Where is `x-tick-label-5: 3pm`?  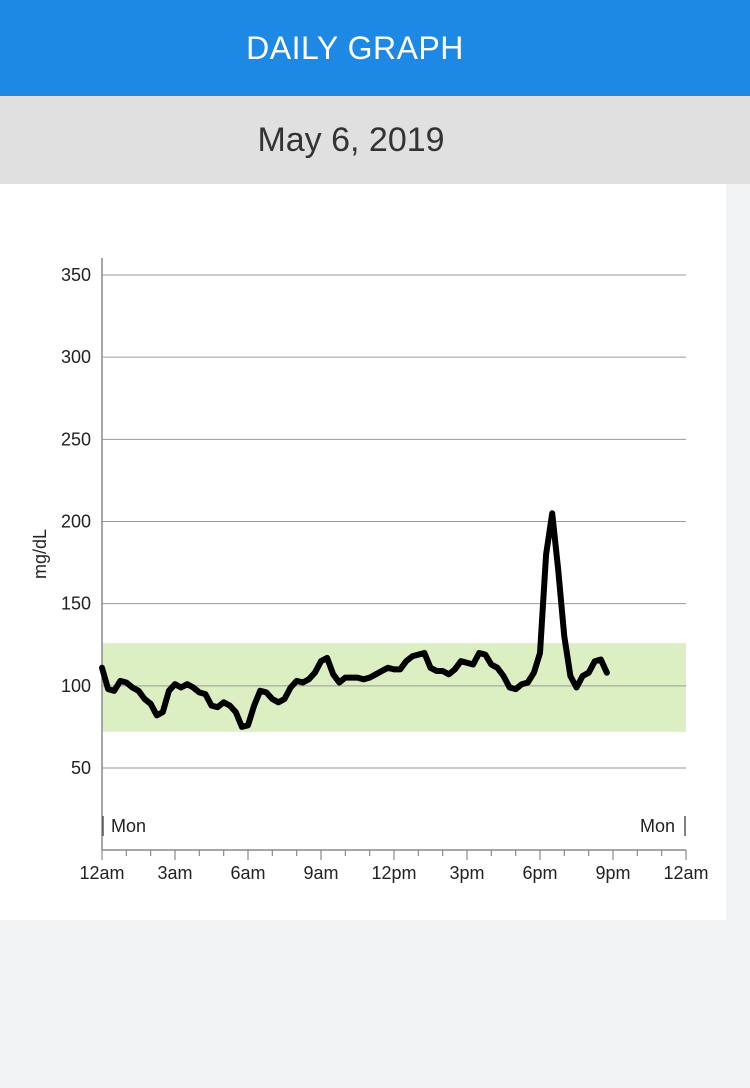 x-tick-label-5: 3pm is located at coordinates (466, 873).